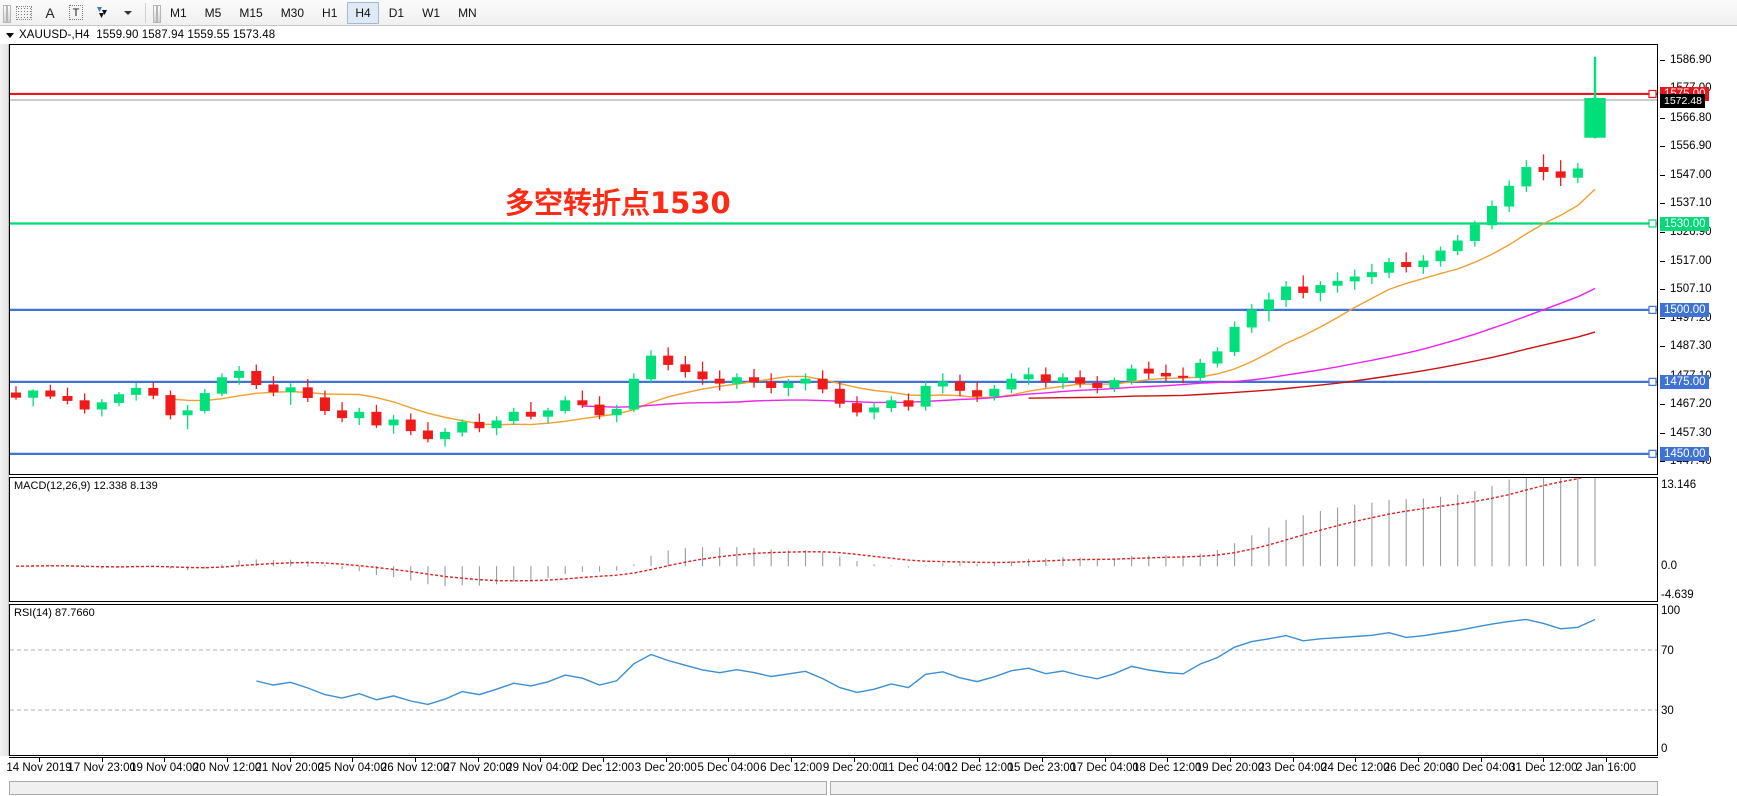 The height and width of the screenshot is (796, 1737). What do you see at coordinates (1671, 611) in the screenshot?
I see `rsi-tick-label: 100` at bounding box center [1671, 611].